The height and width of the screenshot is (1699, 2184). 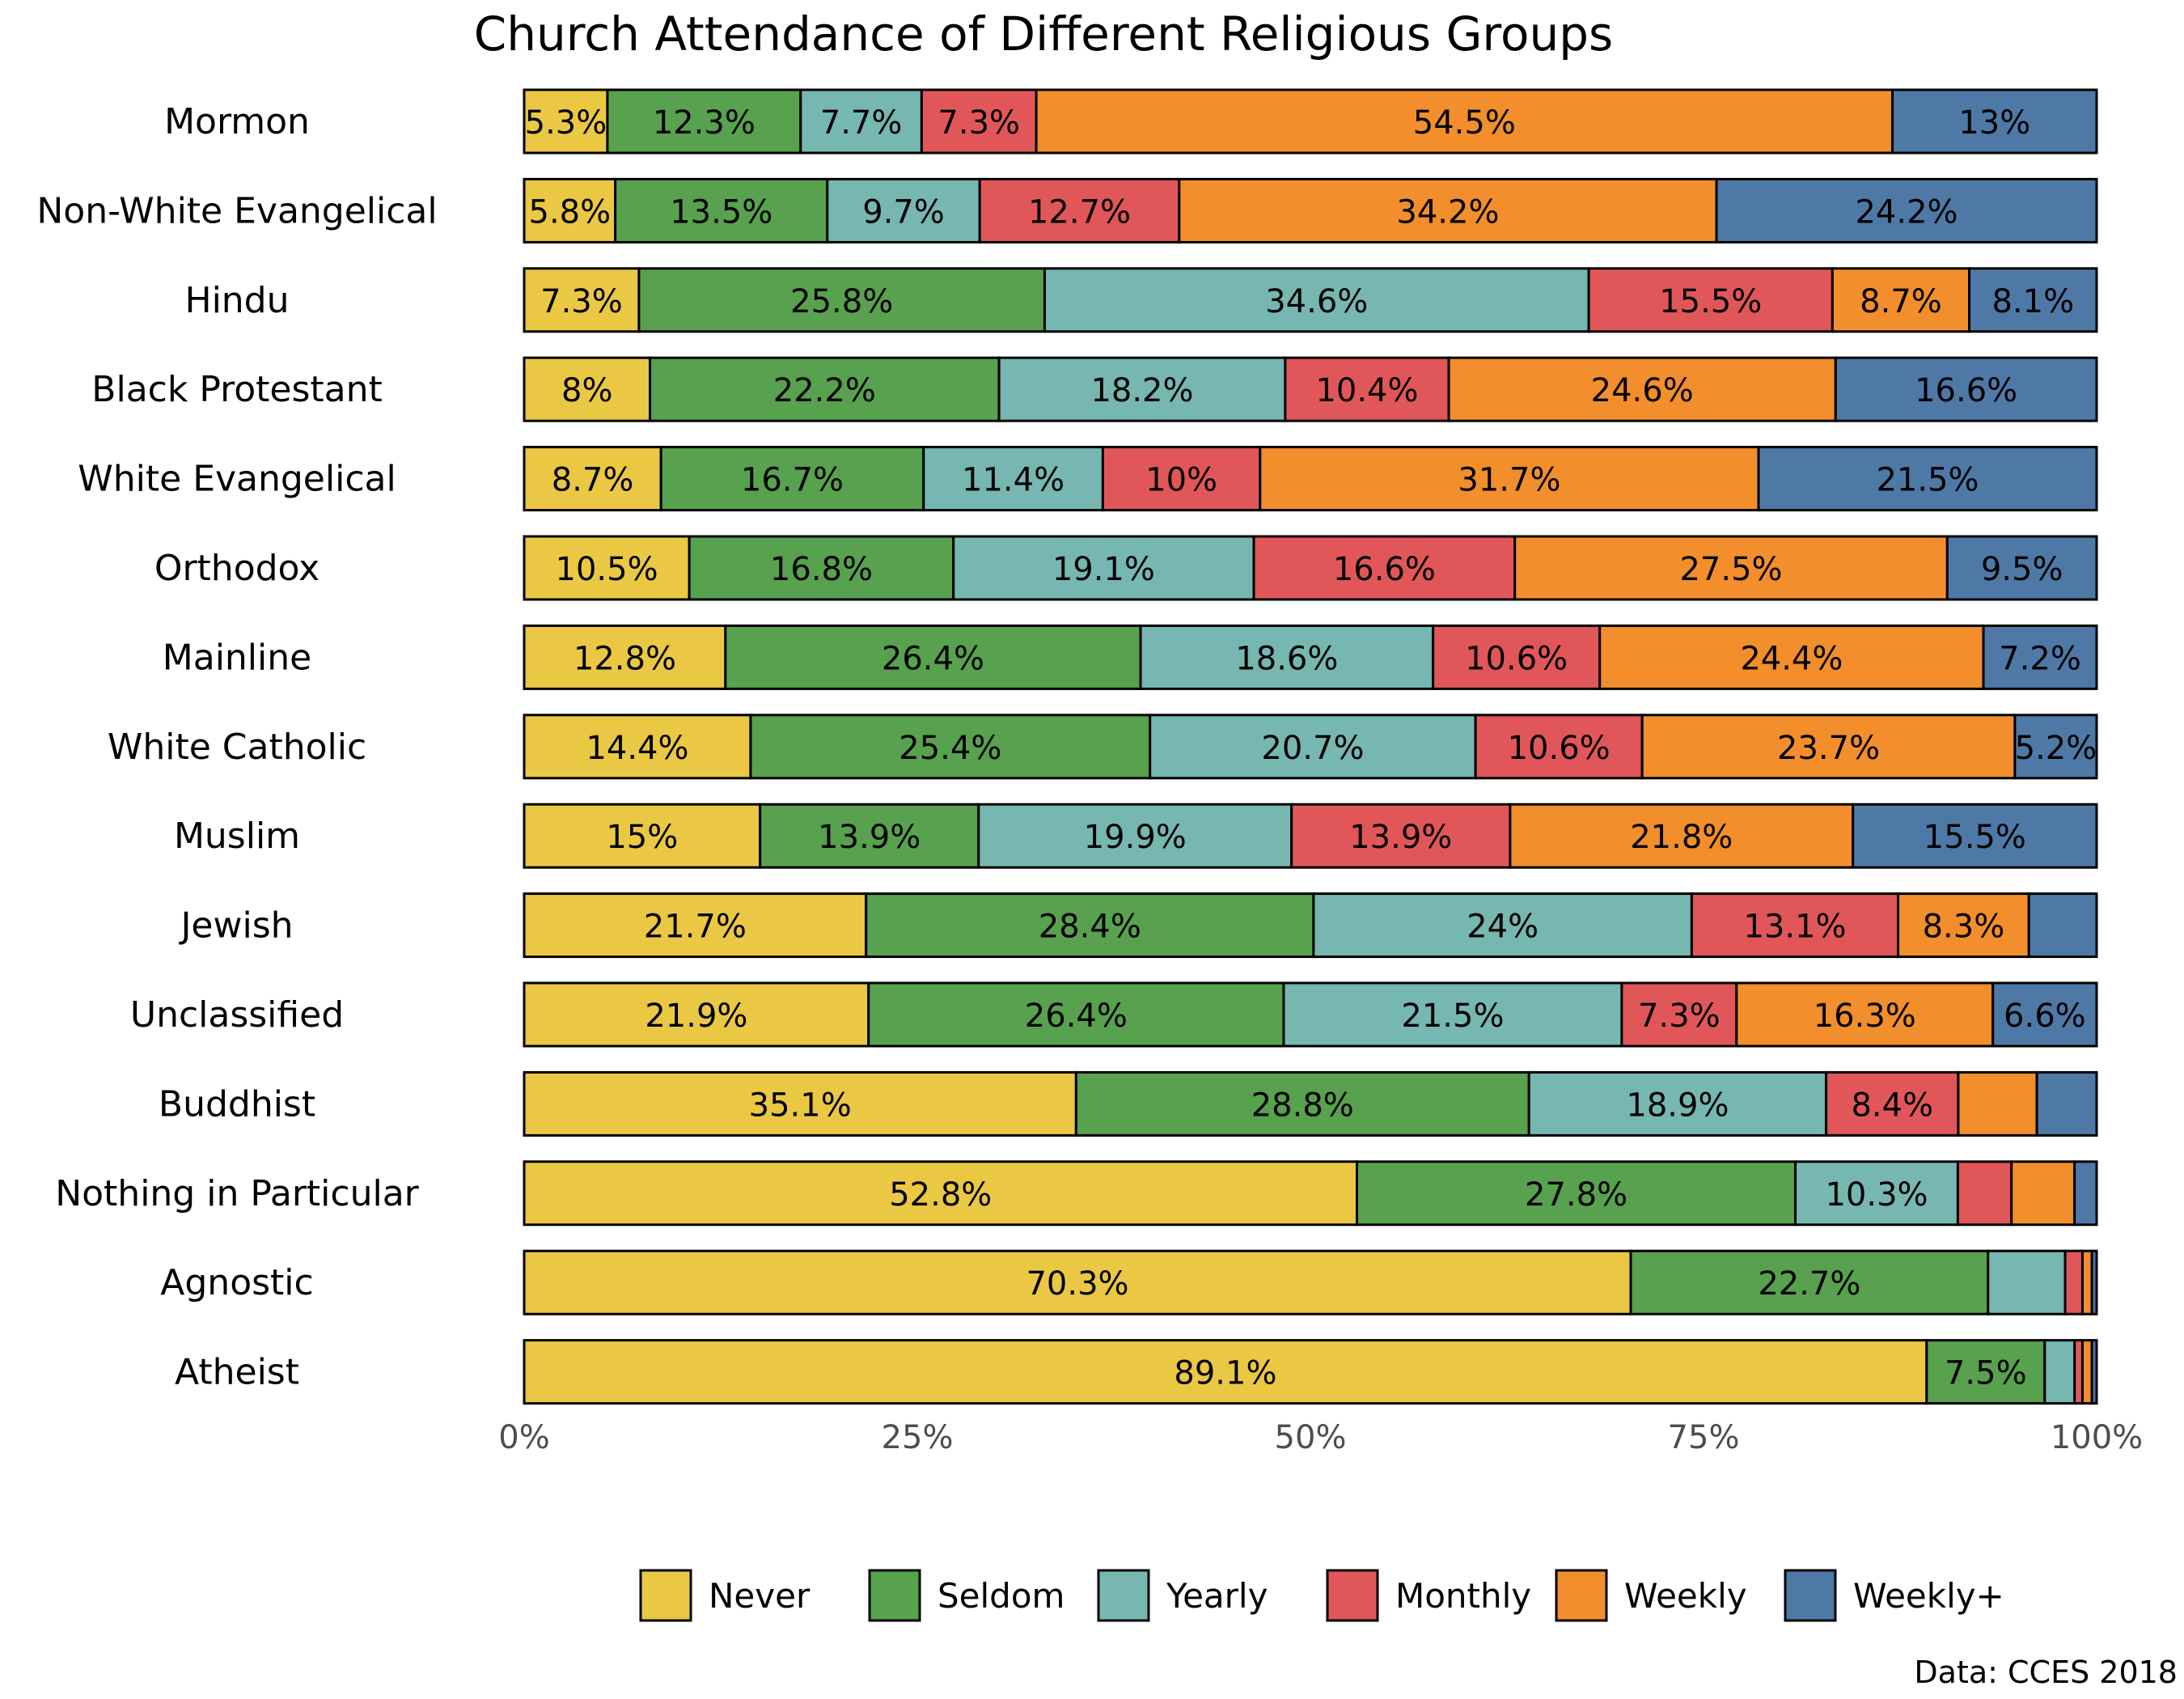 I want to click on bar-segment-orthodox-weekly, so click(x=1731, y=568).